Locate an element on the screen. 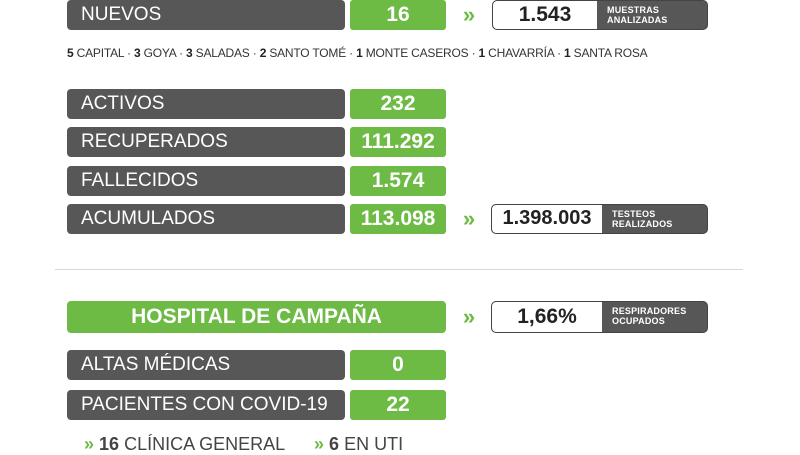 Image resolution: width=800 pixels, height=455 pixels. samples-caption: MUESTRAS ANALIZADAS is located at coordinates (632, 15).